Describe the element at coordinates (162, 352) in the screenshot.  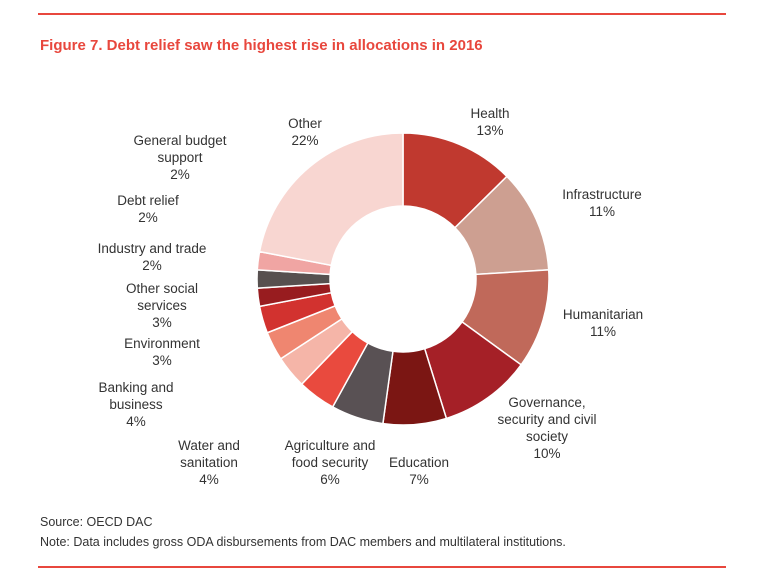
I see `slice-label-8: Environment 3%` at that location.